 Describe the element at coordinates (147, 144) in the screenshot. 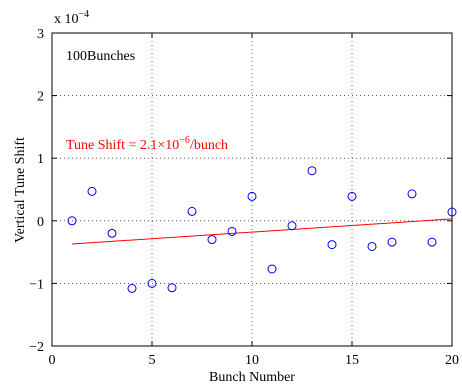

I see `annotation-tune-shift: Tune Shift = 2.1×10−6/bunch` at that location.